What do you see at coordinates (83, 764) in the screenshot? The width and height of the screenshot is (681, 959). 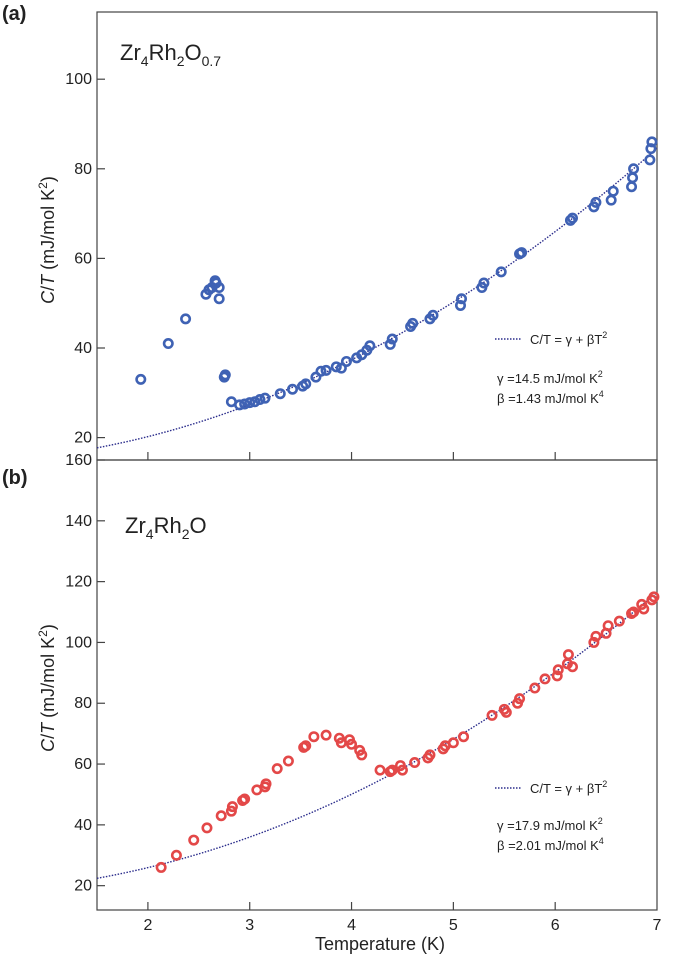 I see `panel-b-y-tick-label: 60` at bounding box center [83, 764].